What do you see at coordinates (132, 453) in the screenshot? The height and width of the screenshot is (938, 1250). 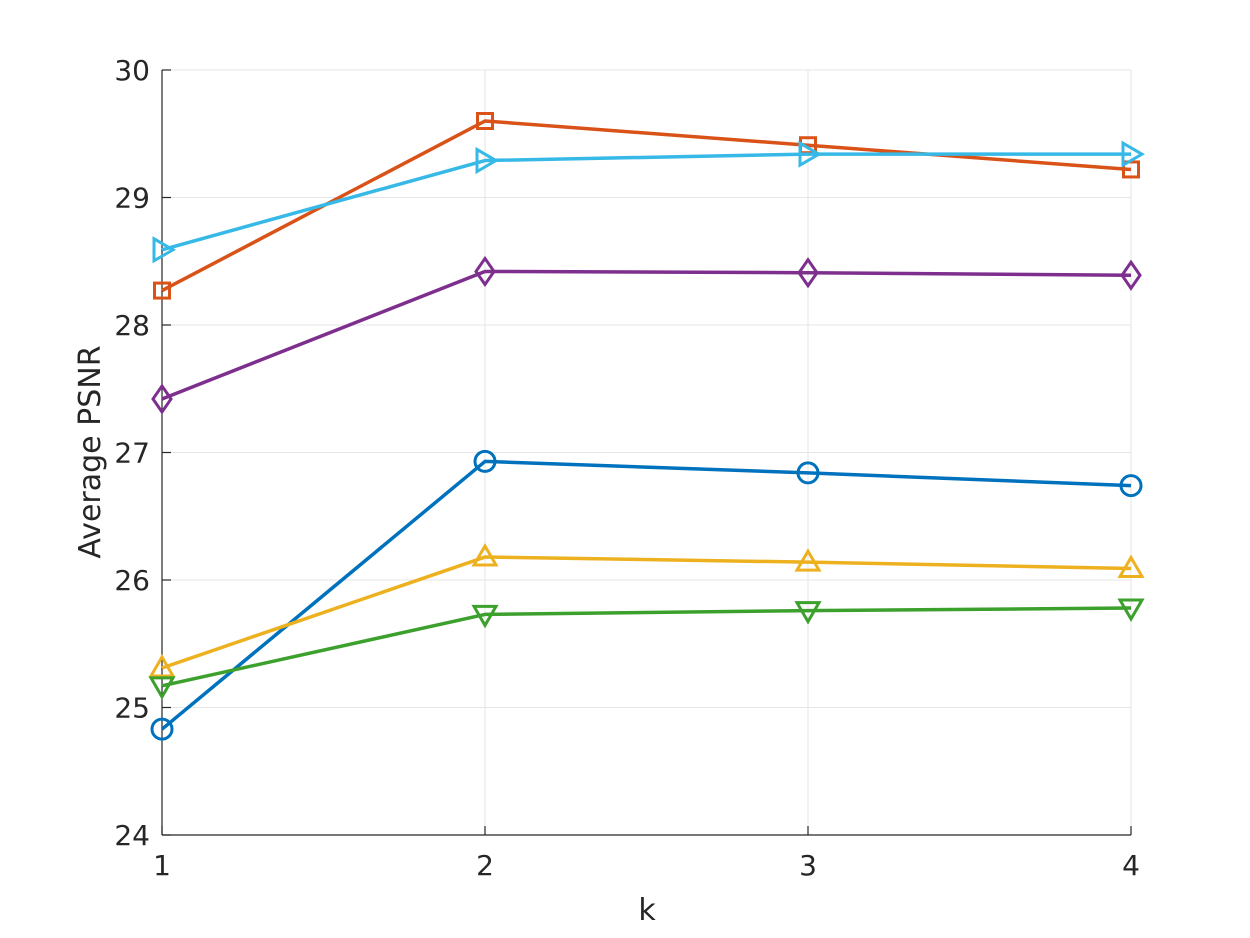 I see `y-tick-label: 27` at bounding box center [132, 453].